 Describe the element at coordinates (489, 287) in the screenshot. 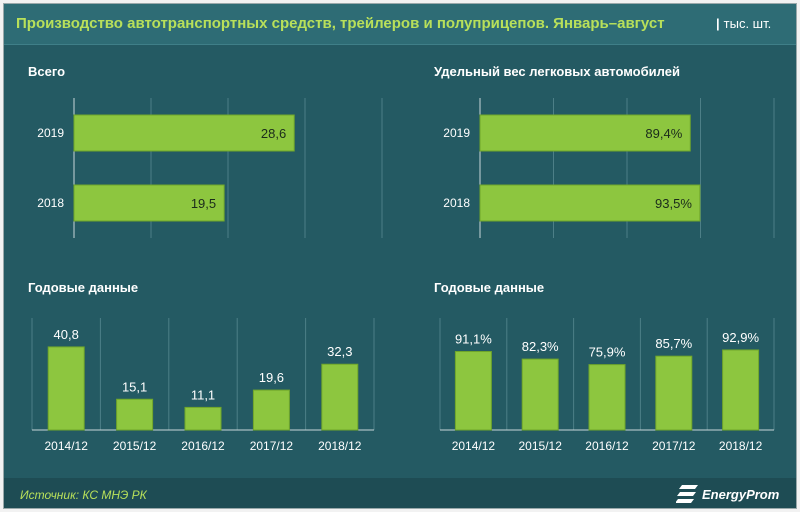

I see `section-title-annual-right: Годовые данные` at that location.